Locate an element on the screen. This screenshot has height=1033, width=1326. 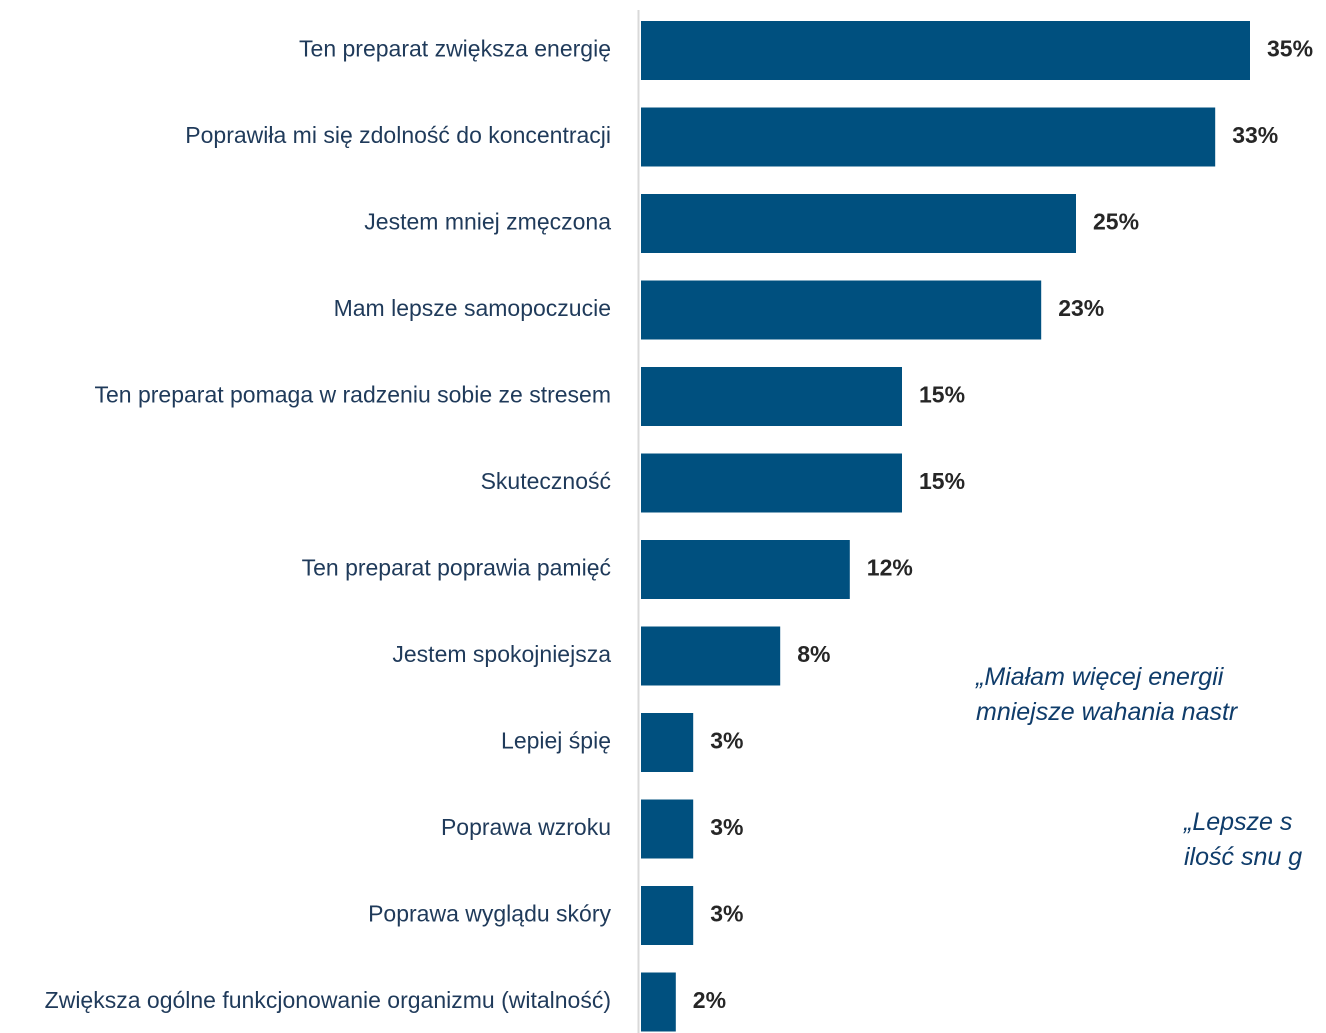
category-label: Jestem mniej zmęczona is located at coordinates (487, 222).